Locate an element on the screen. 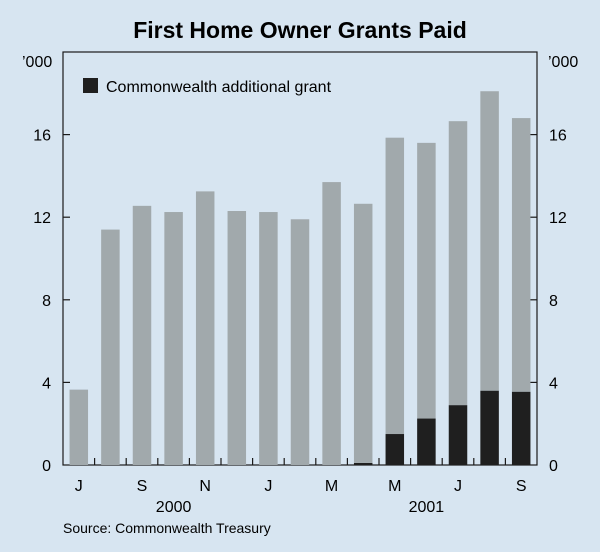  source-note: Source: Commonwealth Treasury is located at coordinates (167, 528).